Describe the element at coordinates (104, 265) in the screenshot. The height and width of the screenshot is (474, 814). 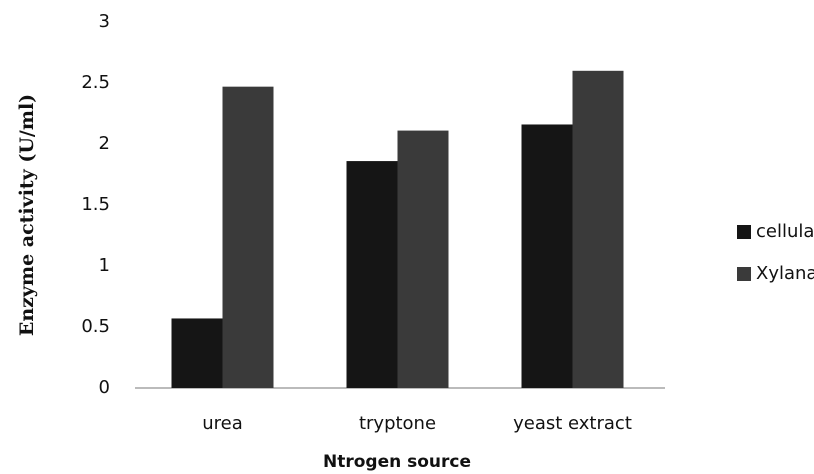
I see `y-tick-label: 1` at that location.